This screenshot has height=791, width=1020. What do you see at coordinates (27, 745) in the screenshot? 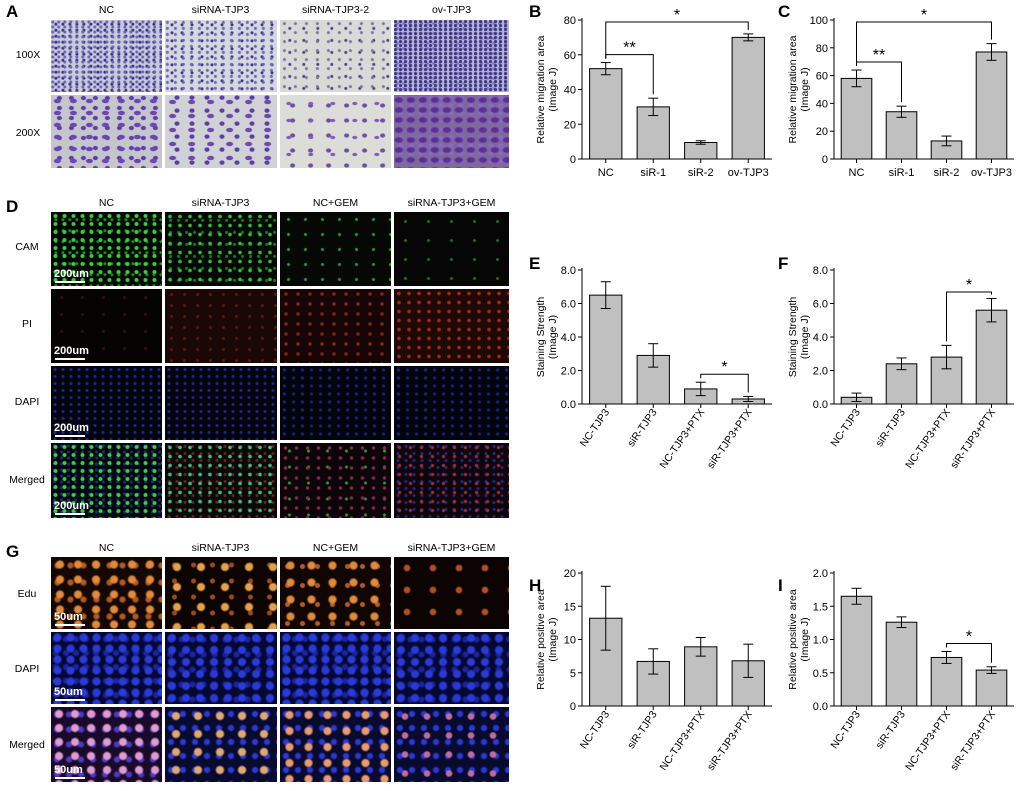
I see `panel-g-row-merged: Merged` at bounding box center [27, 745].